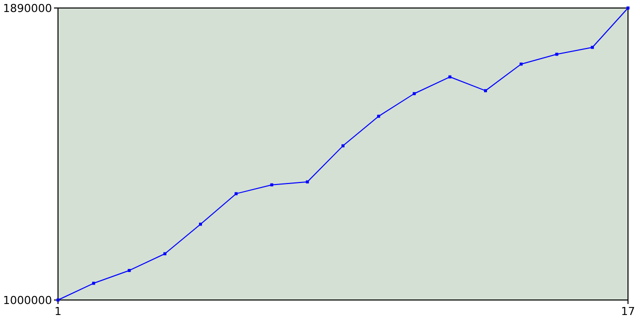 This screenshot has height=320, width=640. What do you see at coordinates (58, 311) in the screenshot?
I see `x-tick-label: 1` at bounding box center [58, 311].